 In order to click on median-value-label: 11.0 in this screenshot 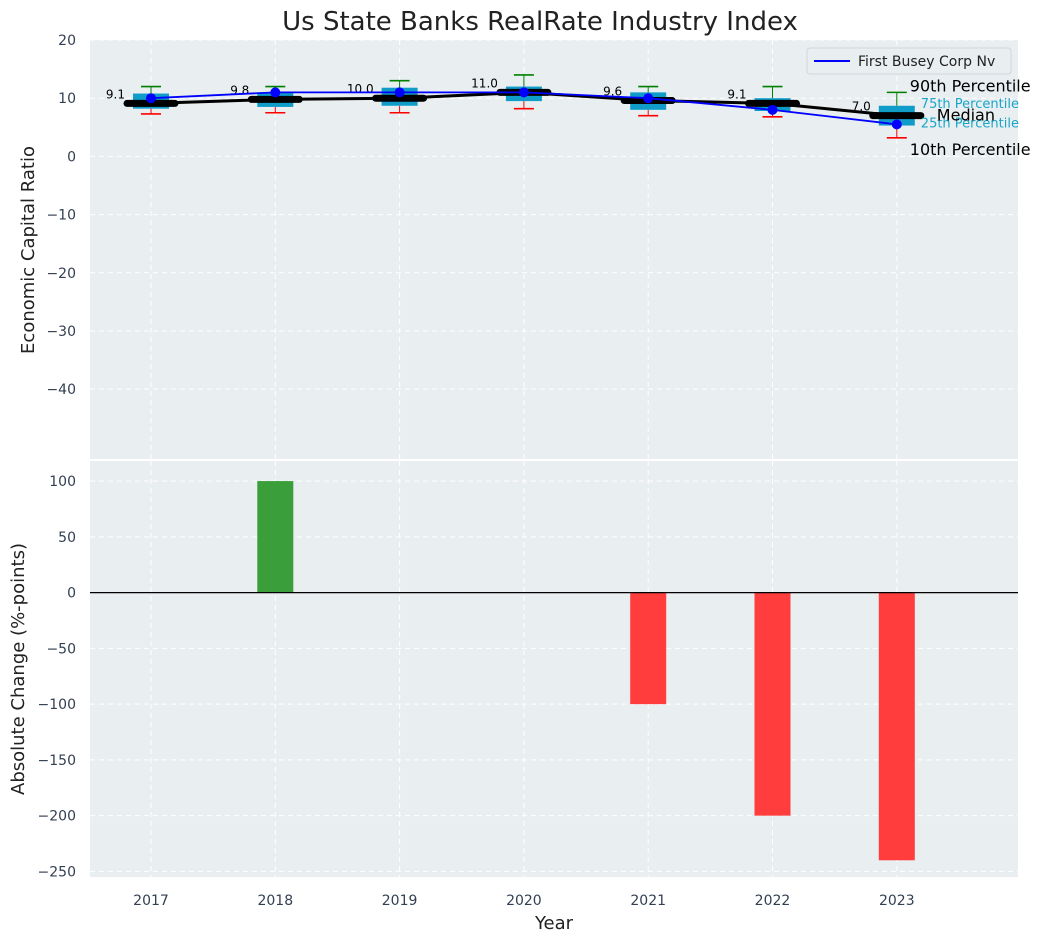, I will do `click(484, 83)`.